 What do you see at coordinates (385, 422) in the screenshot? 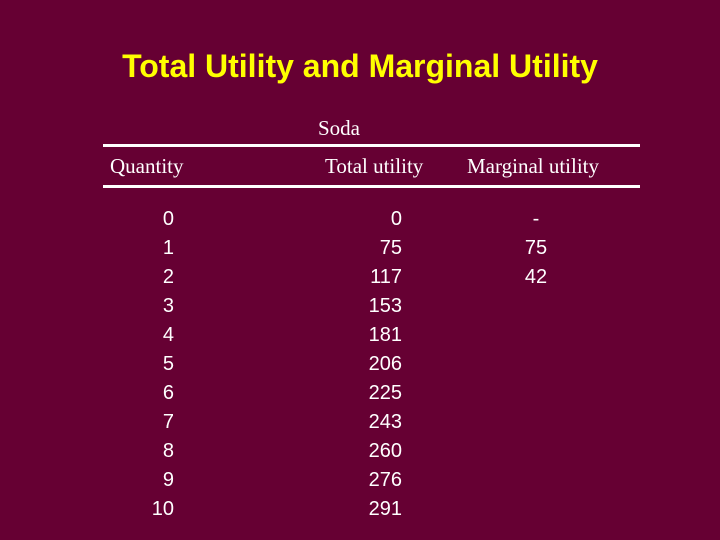
I see `total-utility-cell: 243` at bounding box center [385, 422].